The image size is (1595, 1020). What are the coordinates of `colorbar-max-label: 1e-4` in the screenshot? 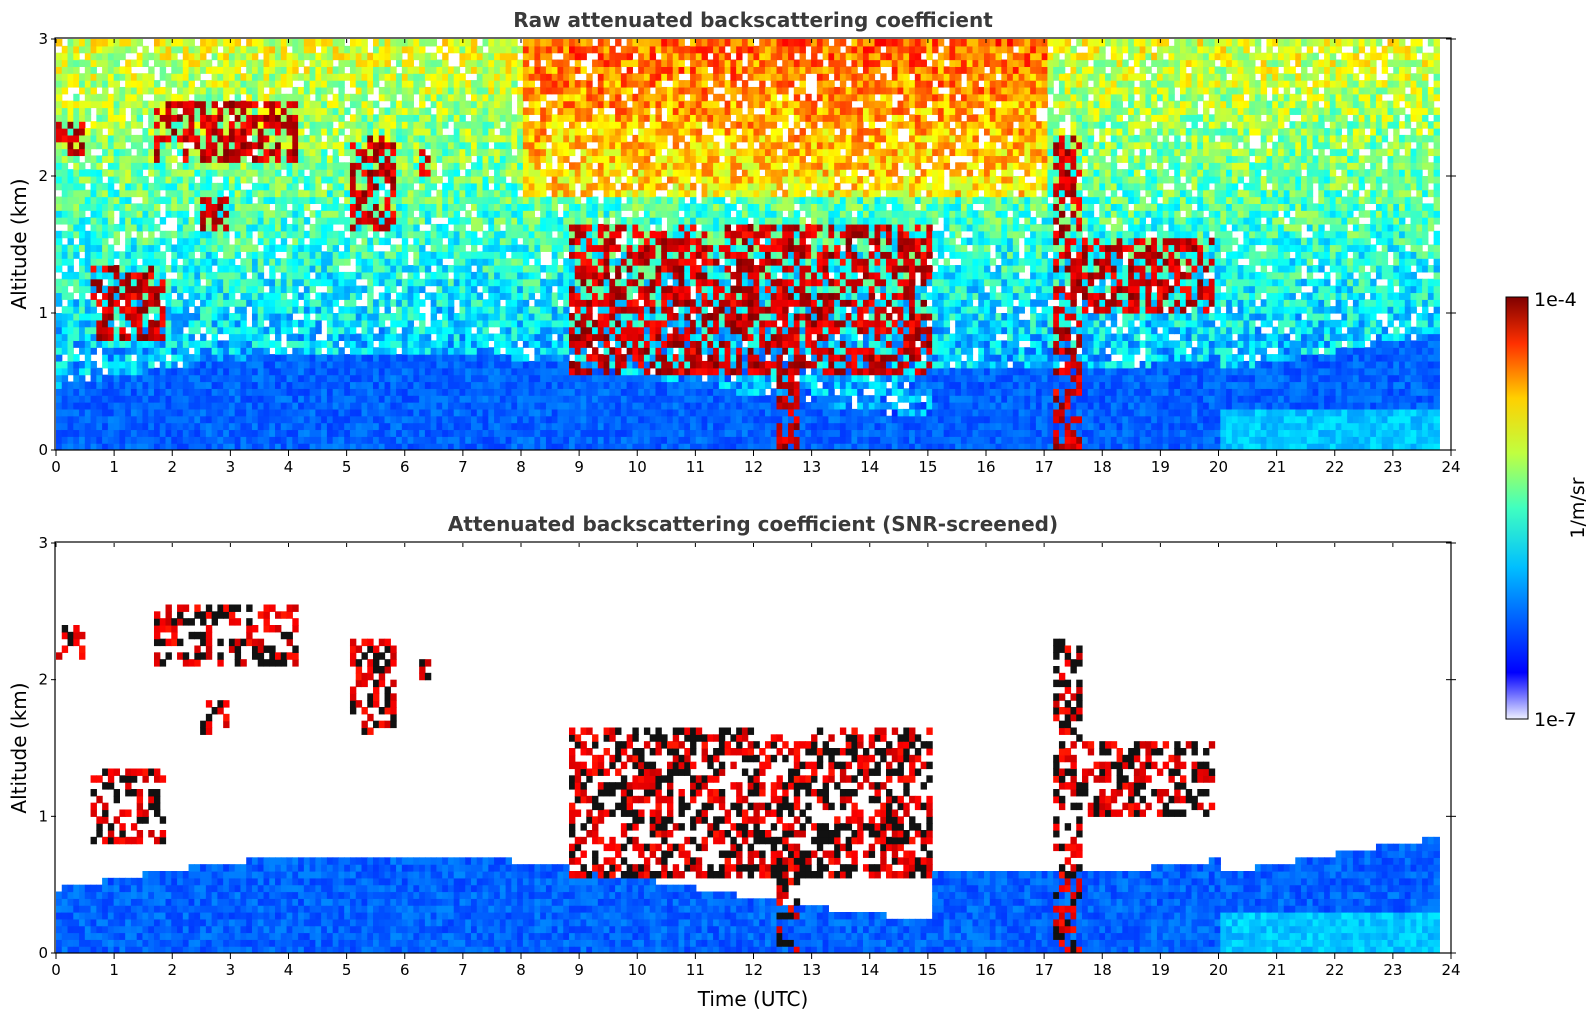 It's located at (1555, 300).